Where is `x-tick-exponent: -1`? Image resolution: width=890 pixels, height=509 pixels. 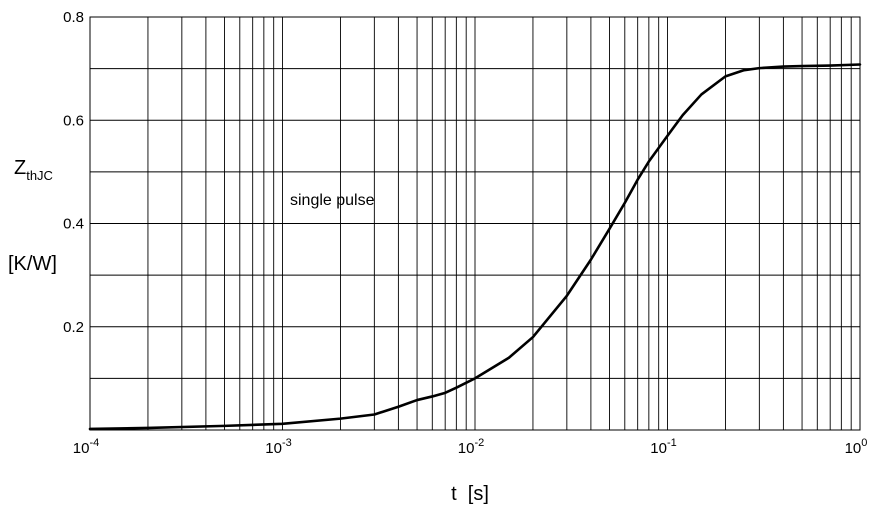 x-tick-exponent: -1 is located at coordinates (672, 443).